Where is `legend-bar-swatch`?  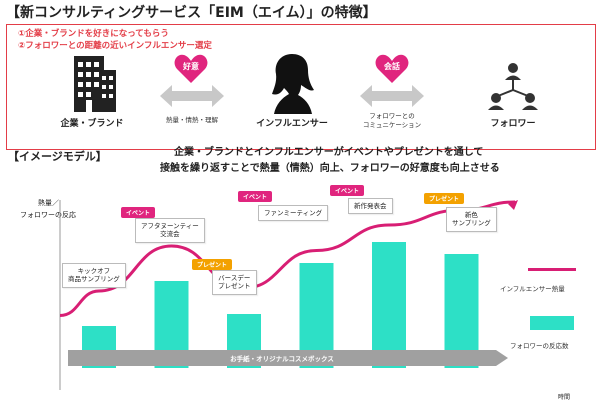 legend-bar-swatch is located at coordinates (552, 323).